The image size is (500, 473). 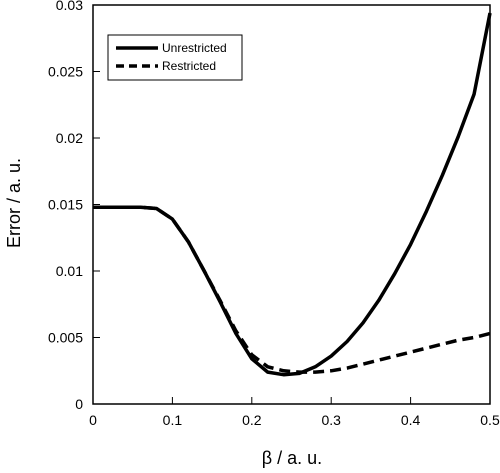 I want to click on legend: Unrestricted Restricted, so click(x=175, y=57).